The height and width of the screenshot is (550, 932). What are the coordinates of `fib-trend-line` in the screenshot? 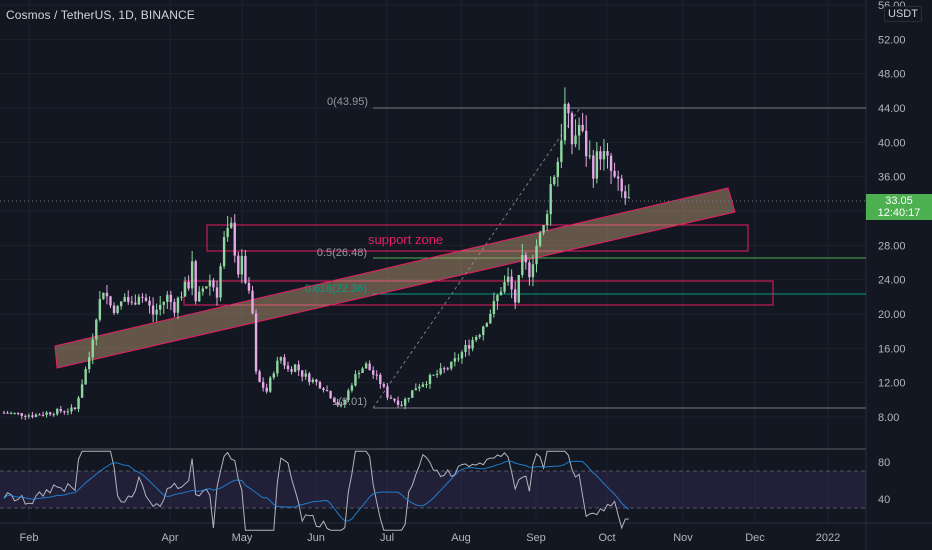 It's located at (476, 258).